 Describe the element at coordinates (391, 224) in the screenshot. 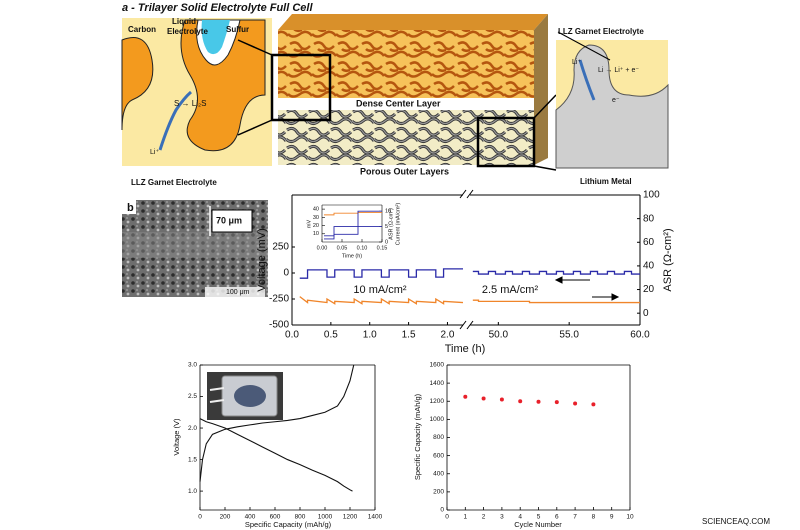

I see `asr-axis-label: ASR (Ω-cm²)` at that location.